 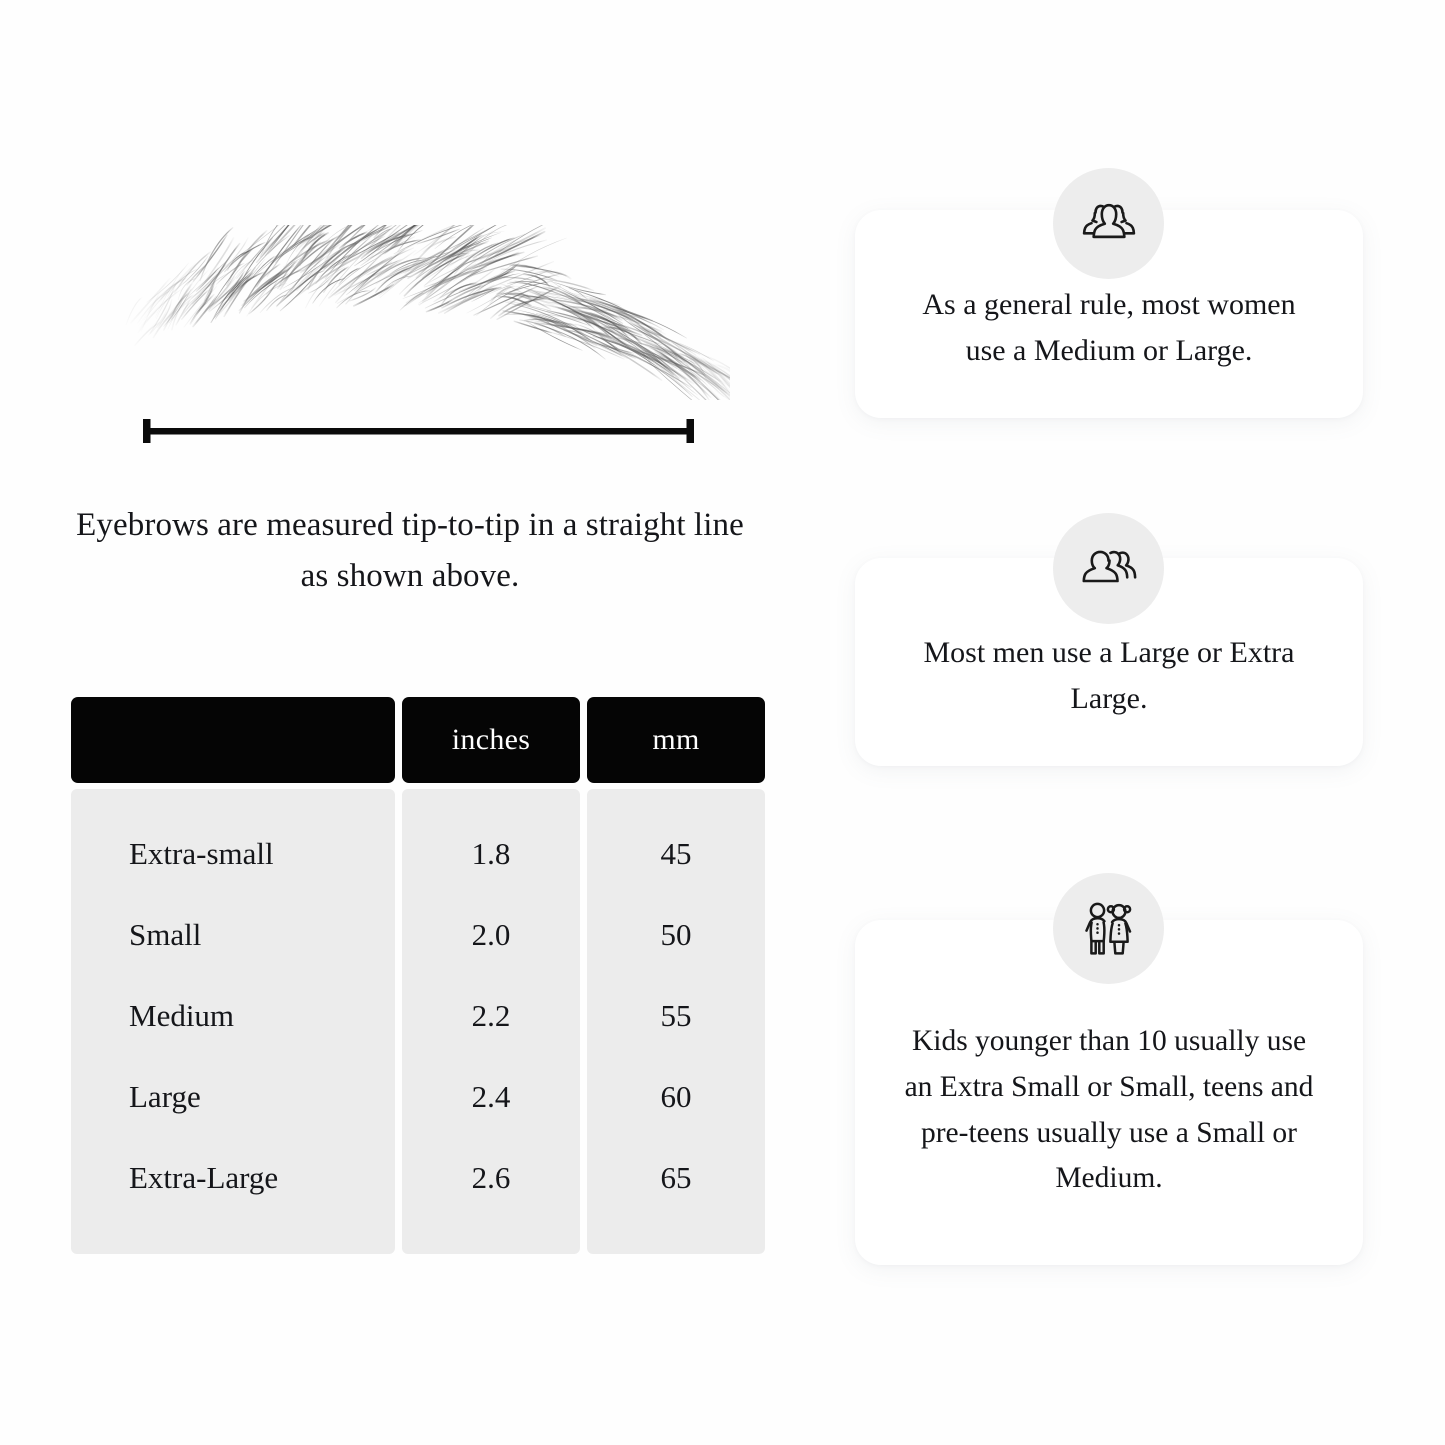 What do you see at coordinates (1108, 568) in the screenshot?
I see `men-group-icon` at bounding box center [1108, 568].